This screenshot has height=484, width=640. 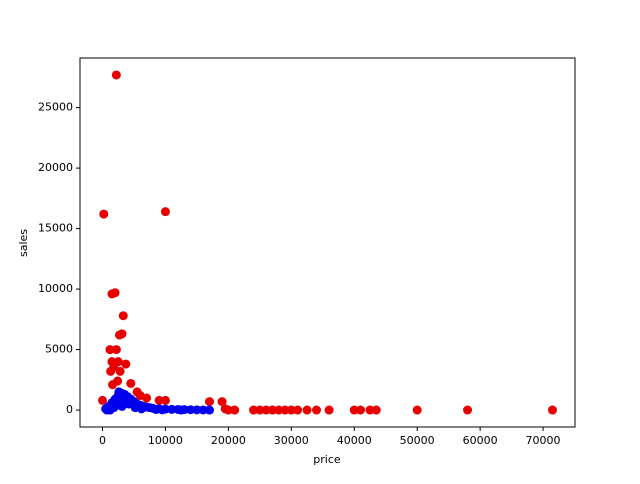 I want to click on x-tick-label: 60000, so click(x=480, y=440).